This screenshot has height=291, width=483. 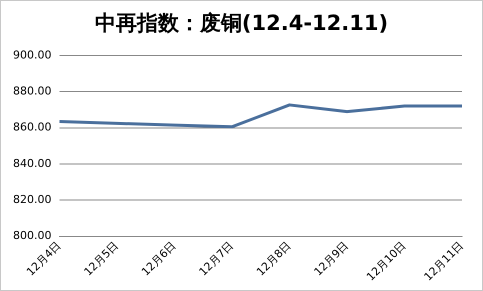 What do you see at coordinates (32, 91) in the screenshot?
I see `y-tick-label: 880.00` at bounding box center [32, 91].